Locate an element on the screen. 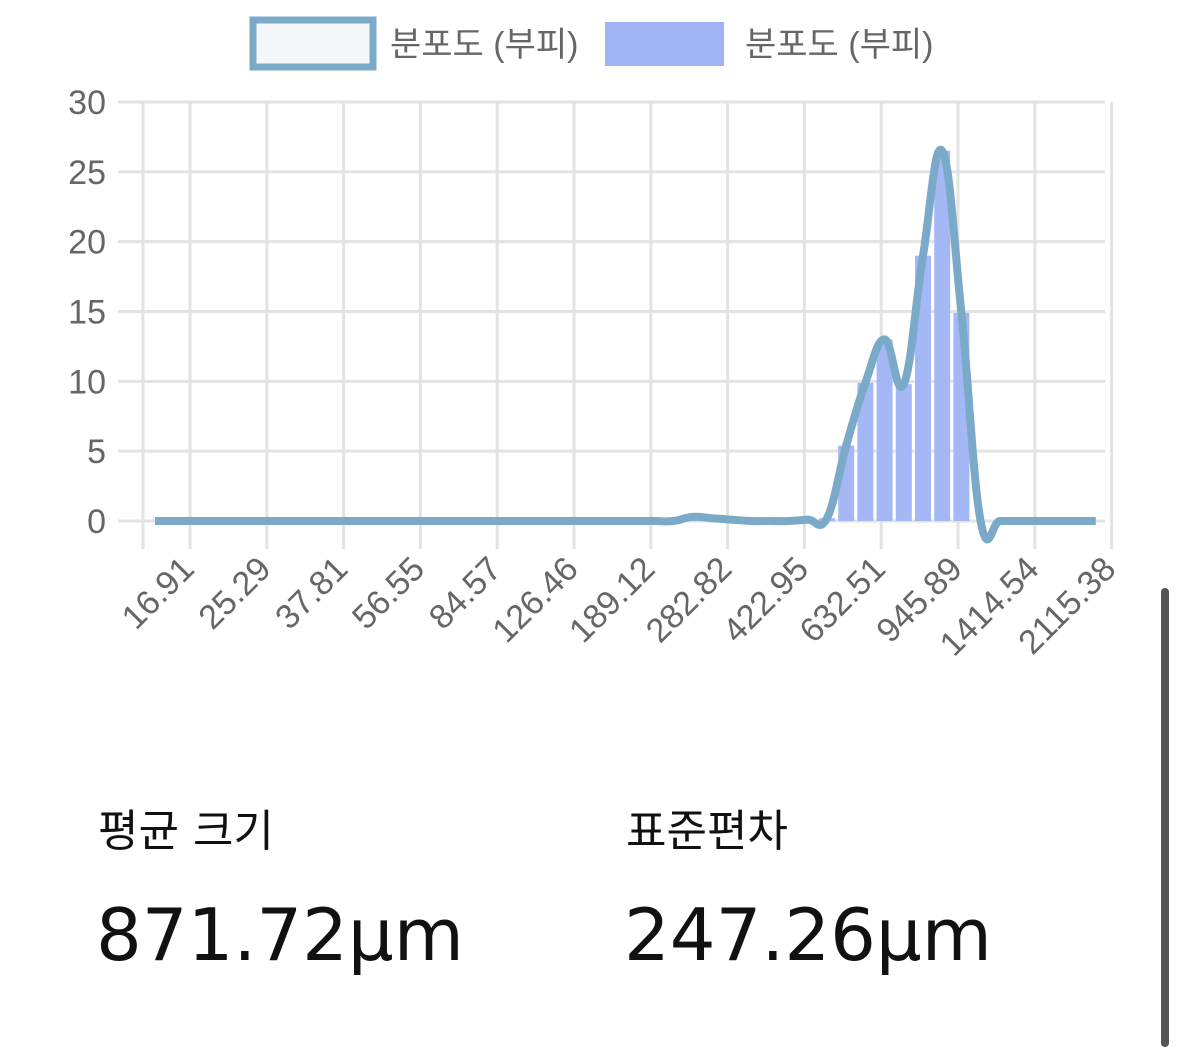 This screenshot has width=1179, height=1047. y-tick-label: 0 is located at coordinates (96, 522).